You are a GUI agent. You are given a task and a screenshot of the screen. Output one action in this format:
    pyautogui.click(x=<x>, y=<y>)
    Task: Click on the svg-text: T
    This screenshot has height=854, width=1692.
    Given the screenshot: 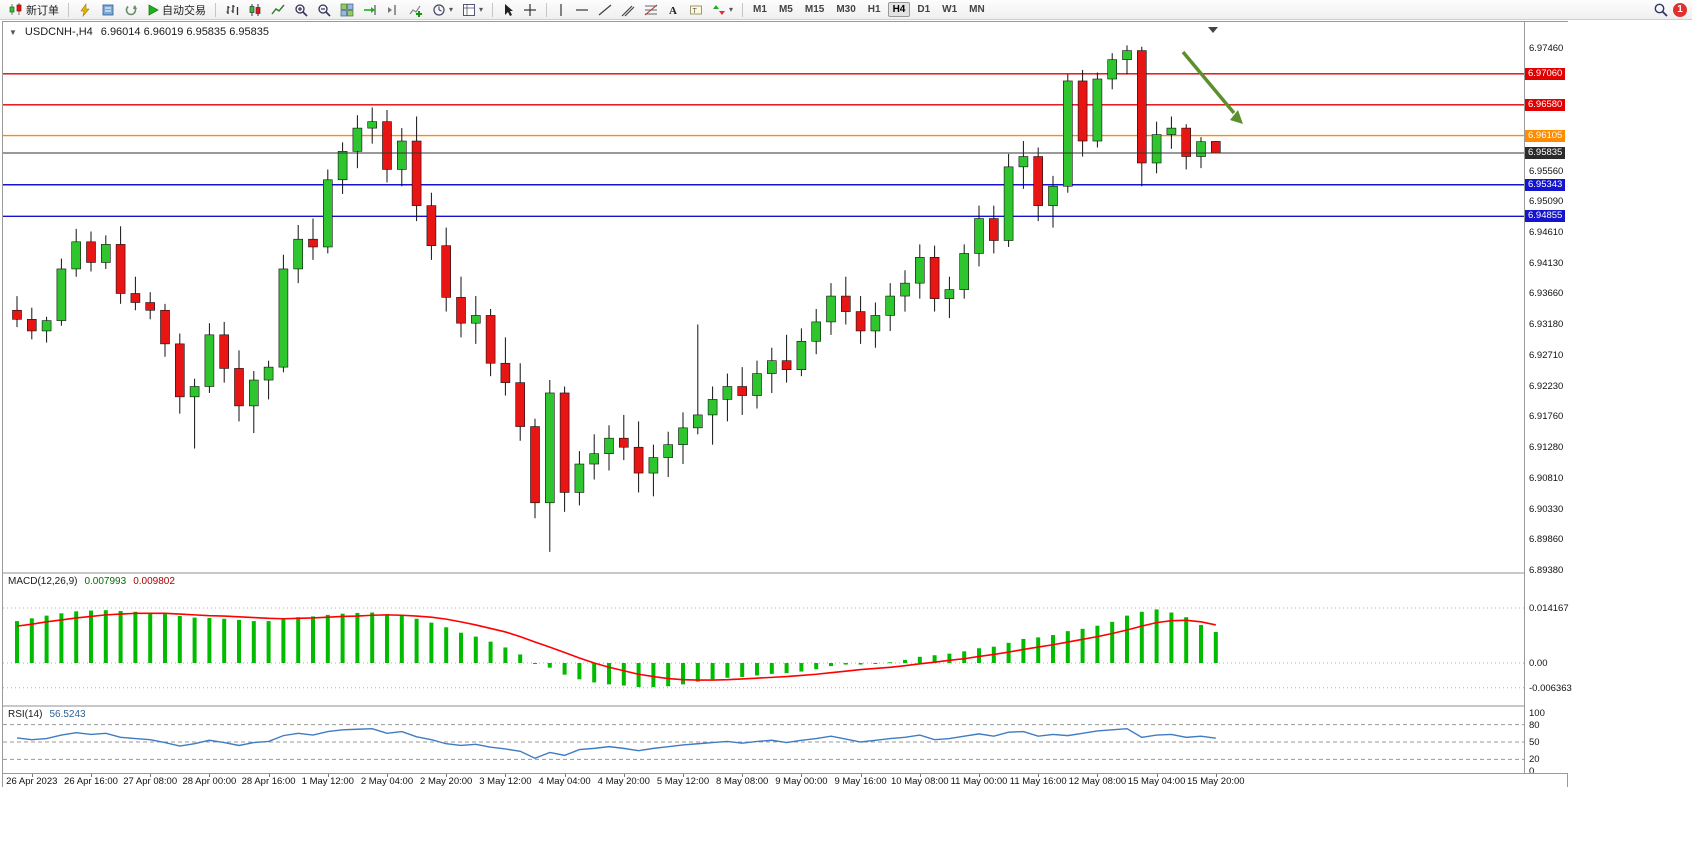 What is the action you would take?
    pyautogui.click(x=695, y=10)
    